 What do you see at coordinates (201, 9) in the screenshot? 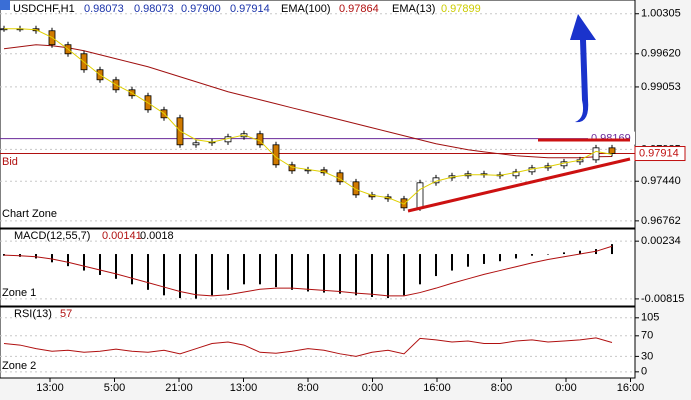
I see `low: 0.97900` at bounding box center [201, 9].